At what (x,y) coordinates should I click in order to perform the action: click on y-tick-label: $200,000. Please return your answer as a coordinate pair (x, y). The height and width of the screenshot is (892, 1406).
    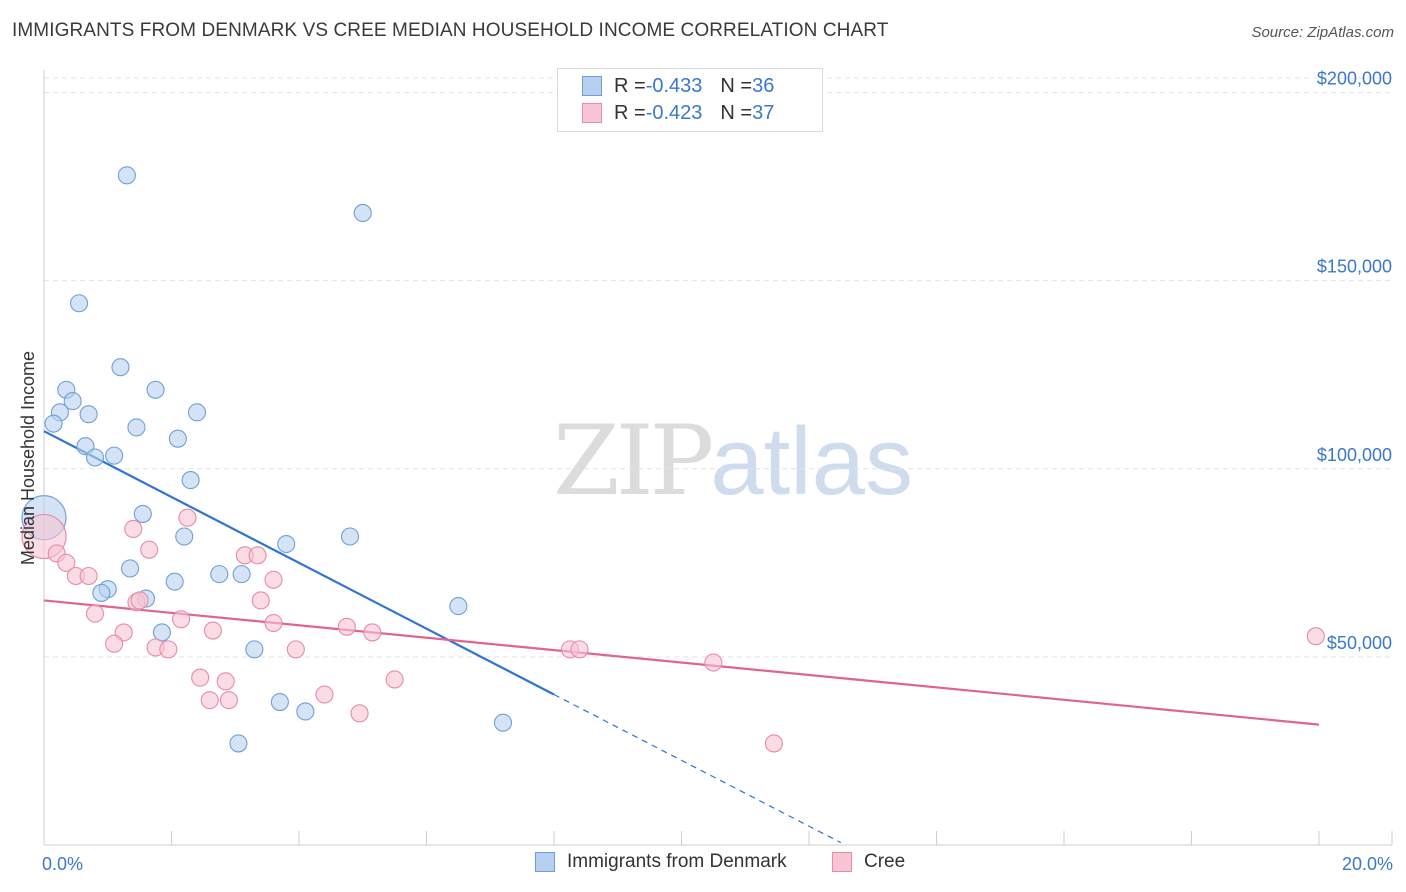
    Looking at the image, I should click on (1354, 79).